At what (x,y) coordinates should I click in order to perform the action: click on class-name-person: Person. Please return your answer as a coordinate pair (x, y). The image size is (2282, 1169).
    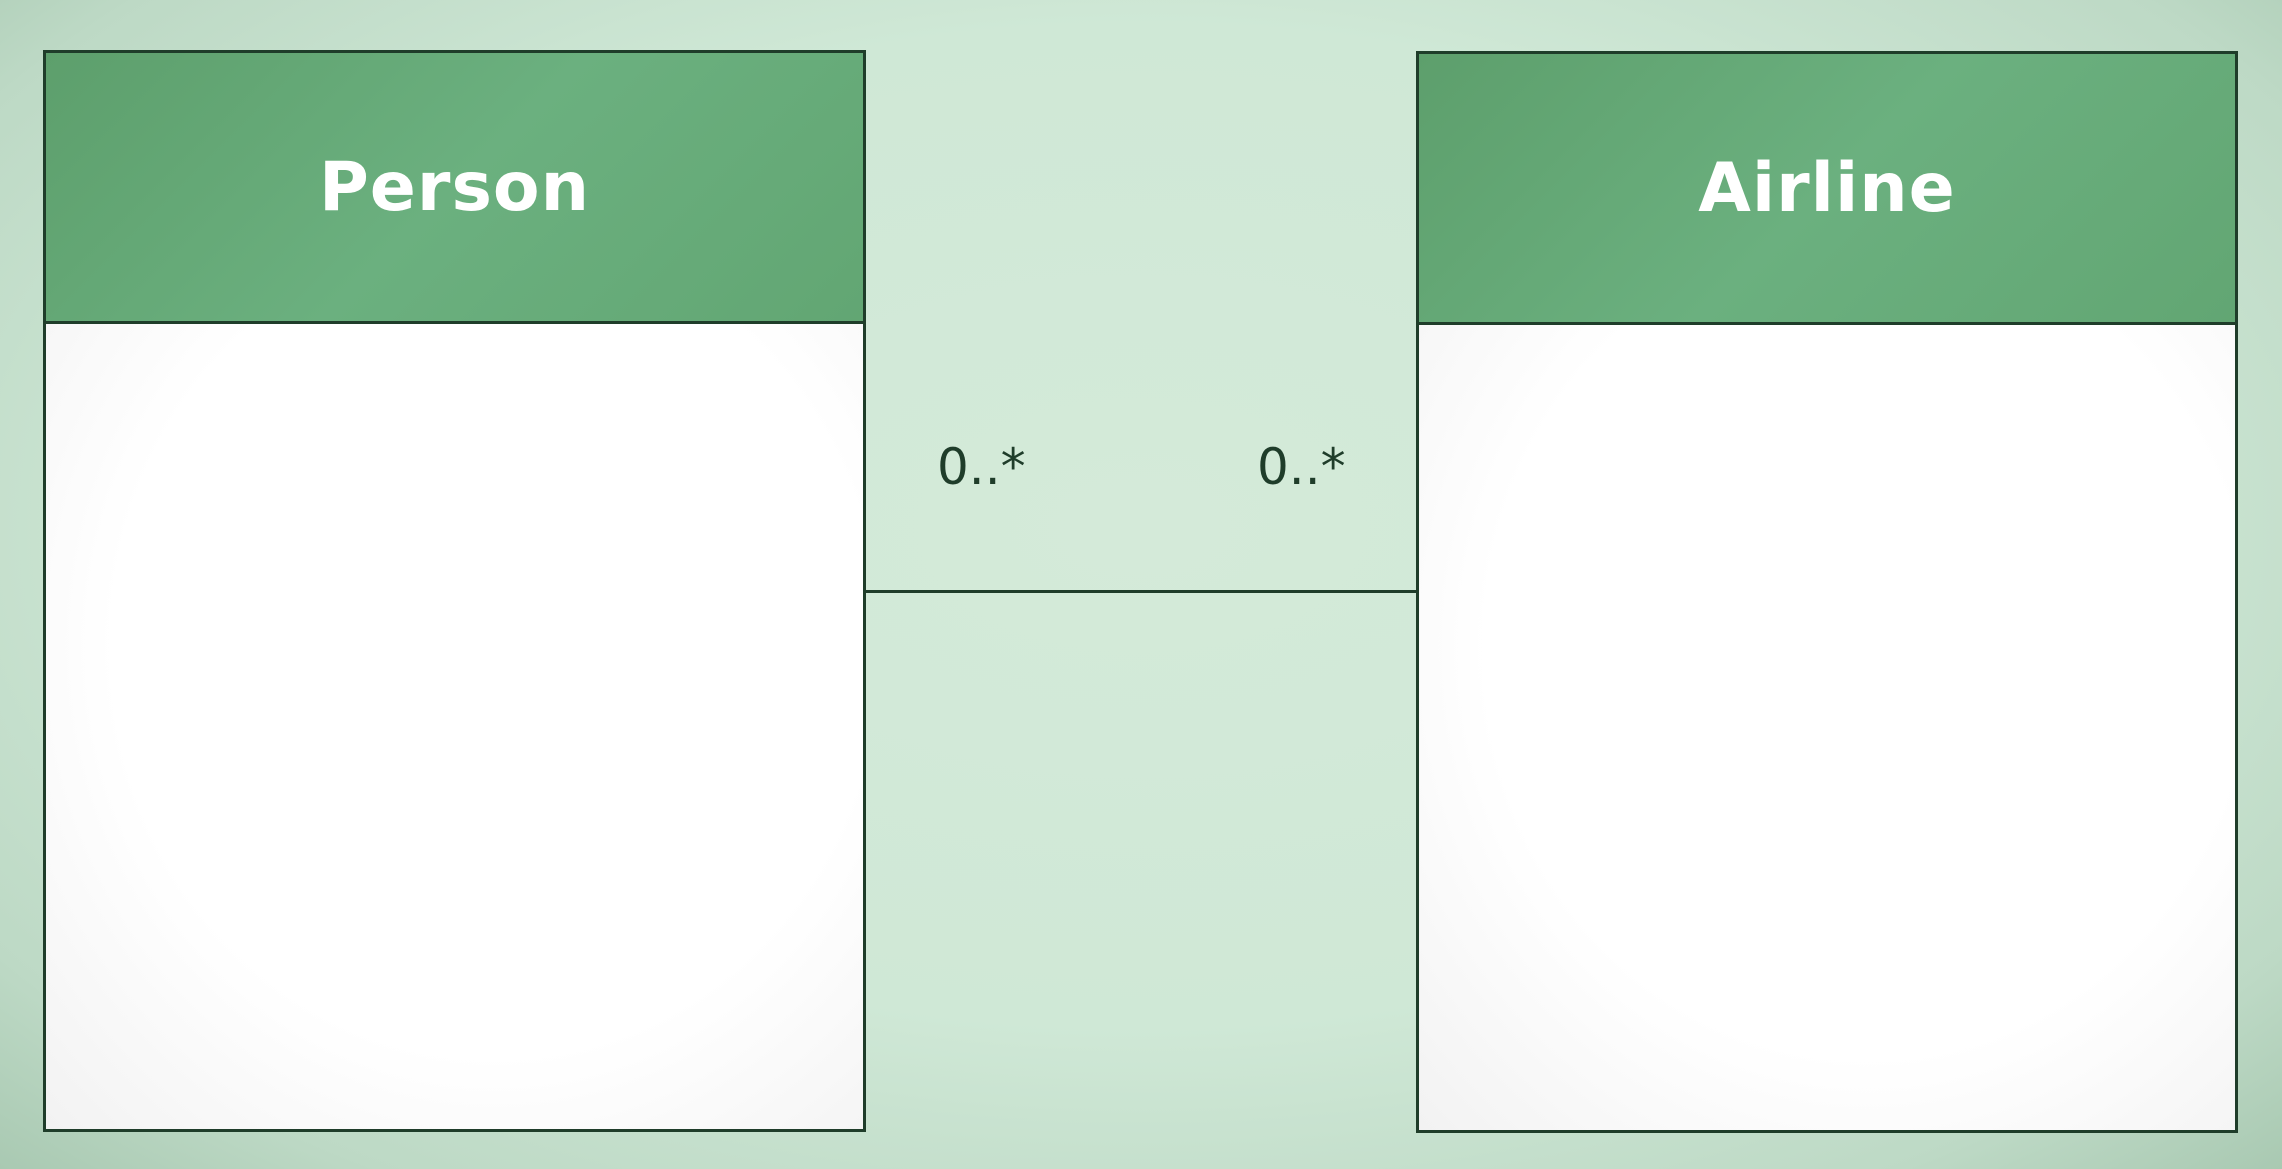
    Looking at the image, I should click on (454, 187).